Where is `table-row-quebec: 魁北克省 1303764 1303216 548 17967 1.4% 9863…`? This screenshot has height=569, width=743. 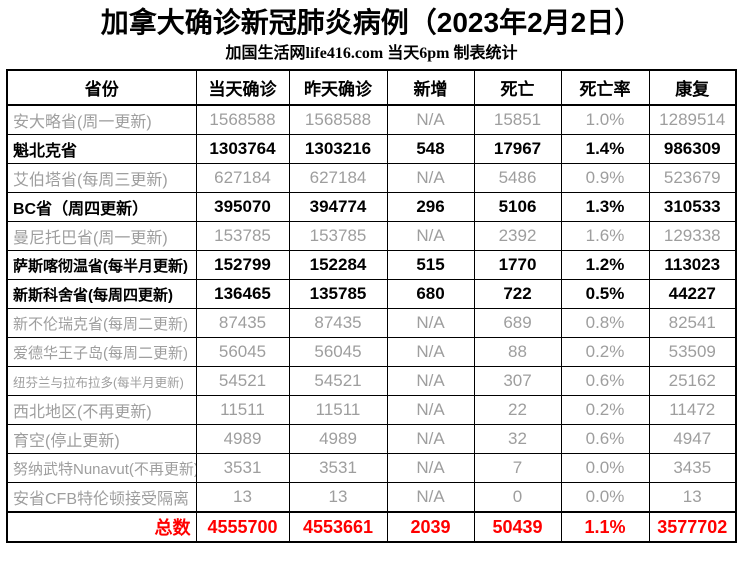 table-row-quebec: 魁北克省 1303764 1303216 548 17967 1.4% 9863… is located at coordinates (371, 149).